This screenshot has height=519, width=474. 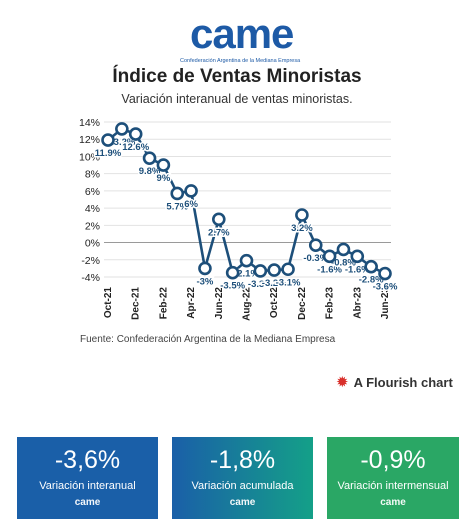 I want to click on data-label: -2.8%, so click(x=371, y=280).